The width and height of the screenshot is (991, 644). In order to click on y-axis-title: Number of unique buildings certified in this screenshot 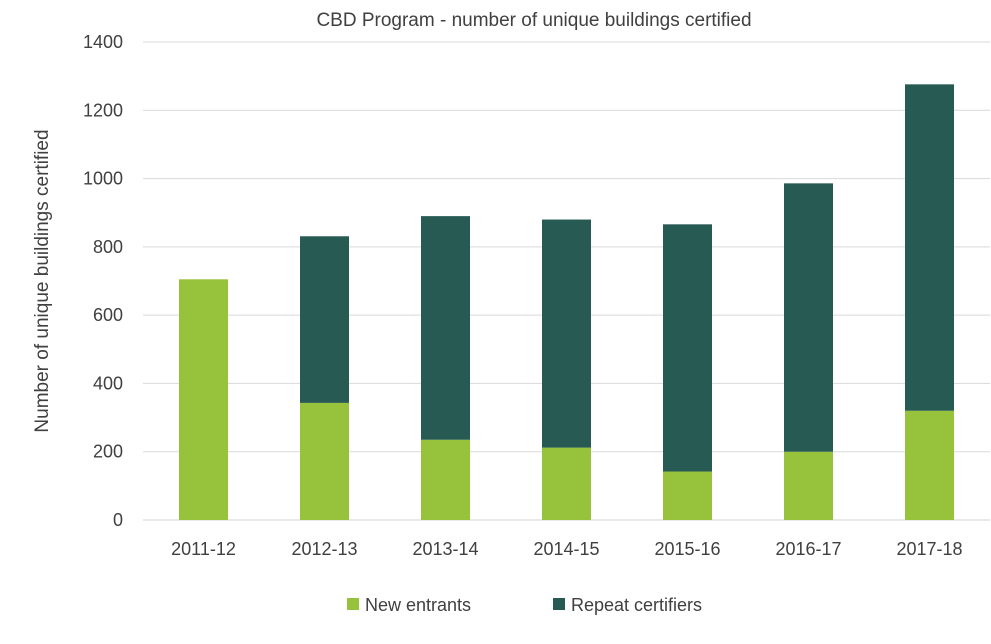, I will do `click(42, 280)`.